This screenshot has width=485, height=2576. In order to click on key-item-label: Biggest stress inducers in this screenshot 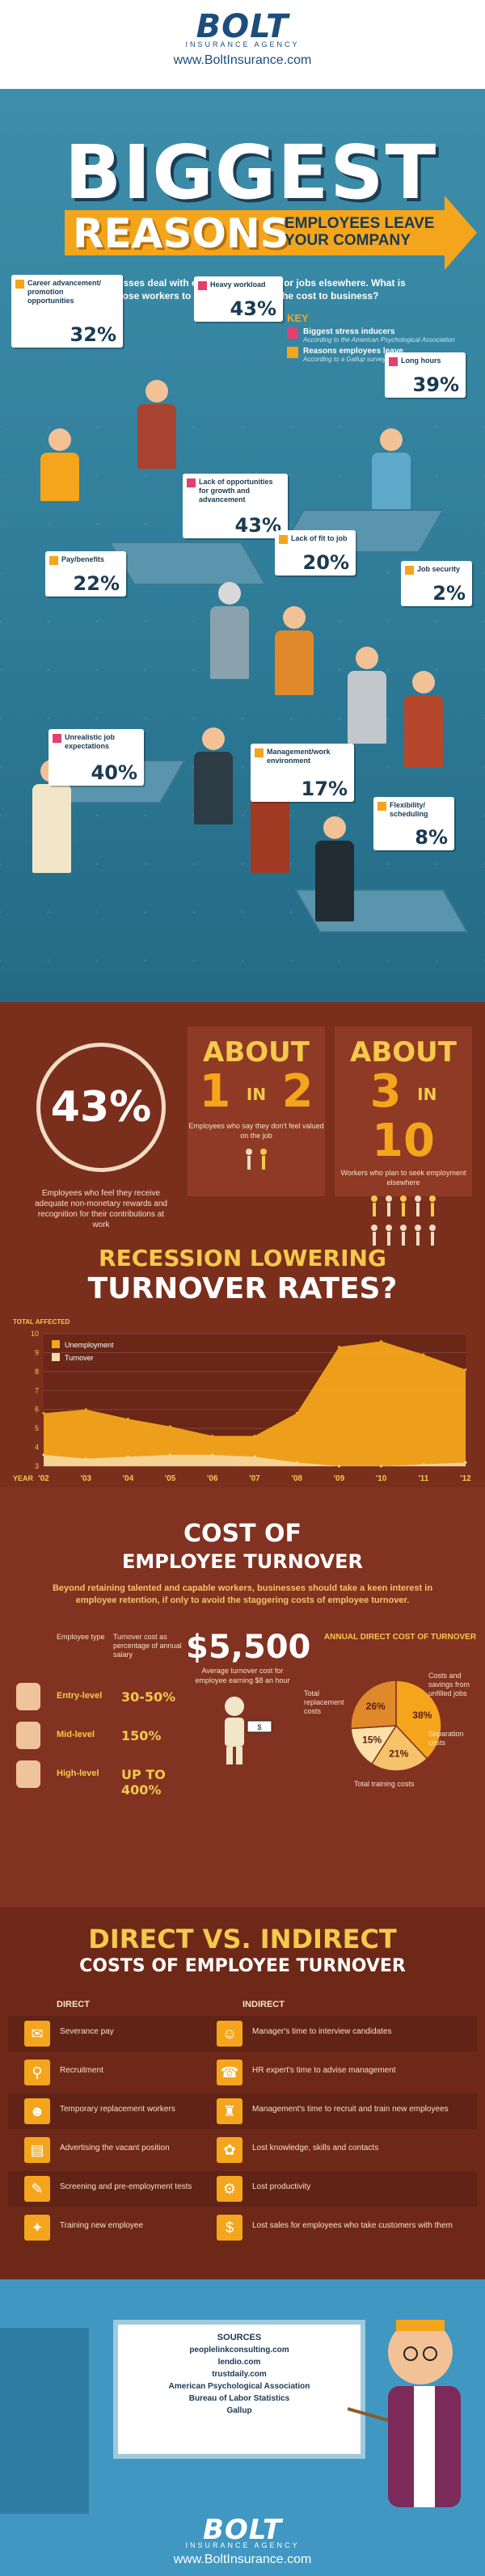, I will do `click(349, 331)`.